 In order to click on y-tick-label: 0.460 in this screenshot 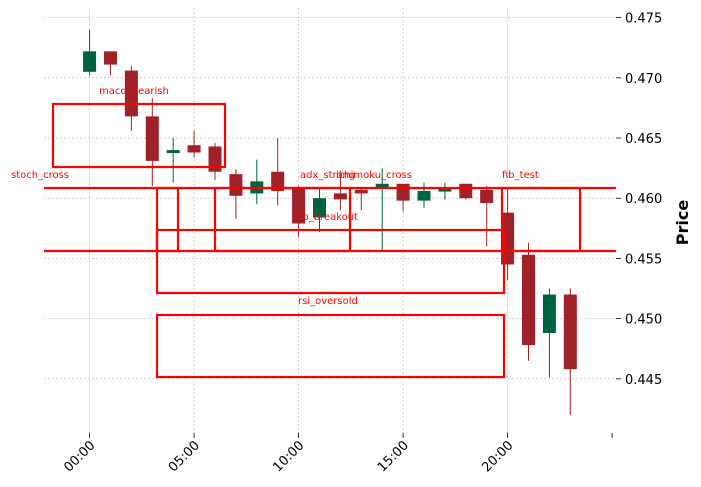, I will do `click(643, 199)`.